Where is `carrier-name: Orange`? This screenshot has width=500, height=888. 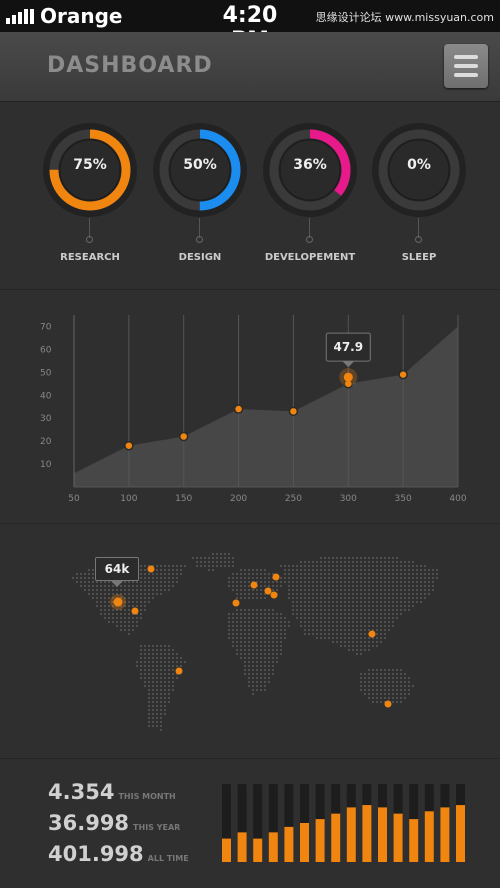 carrier-name: Orange is located at coordinates (81, 16).